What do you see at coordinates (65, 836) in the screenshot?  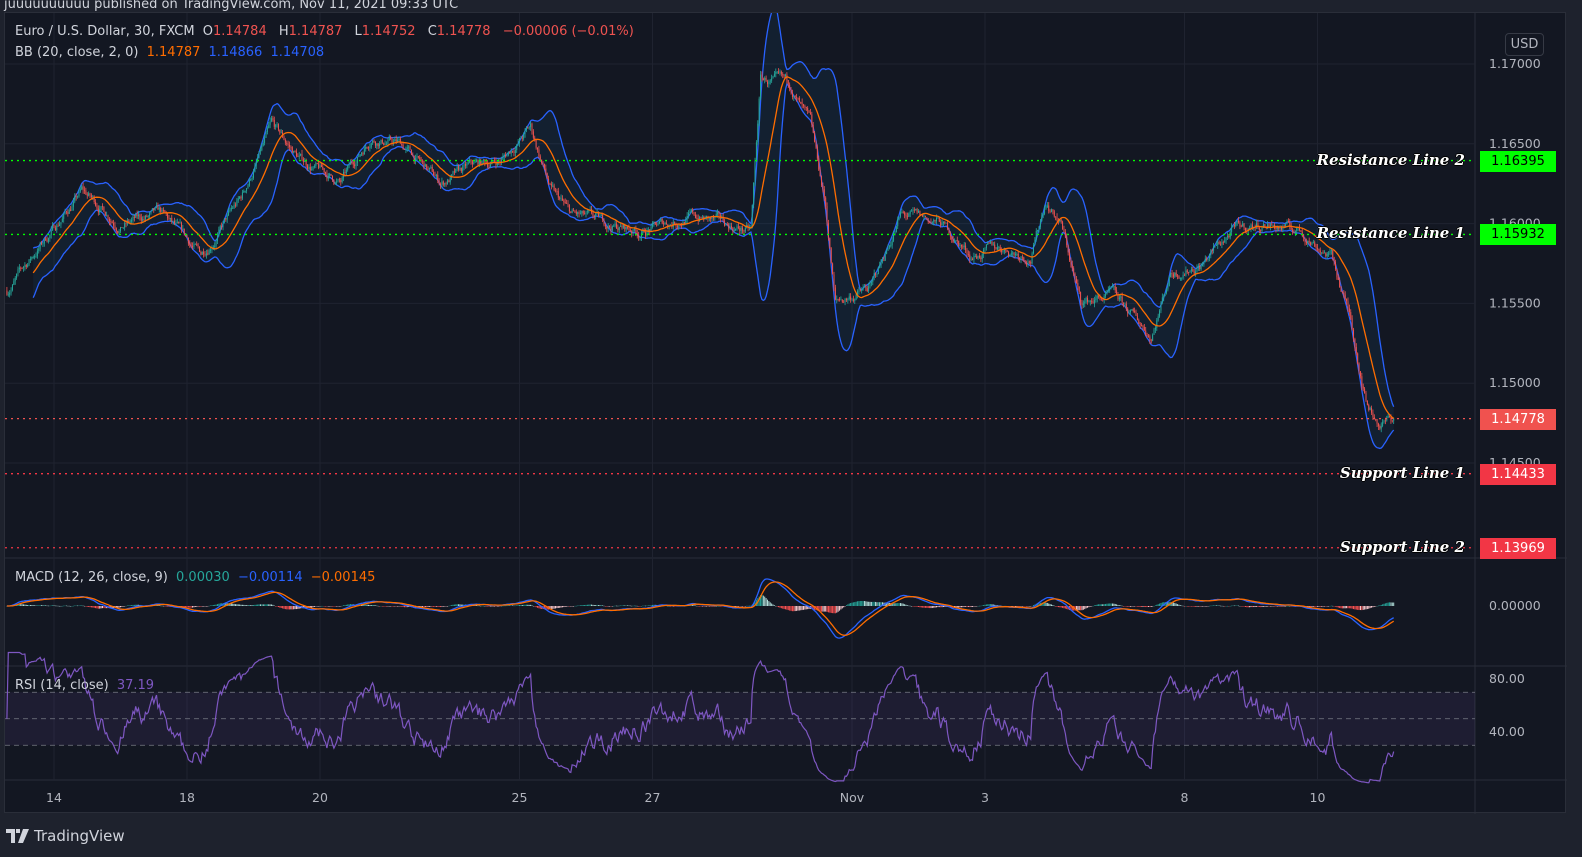 I see `tradingview-brand: TradingView` at bounding box center [65, 836].